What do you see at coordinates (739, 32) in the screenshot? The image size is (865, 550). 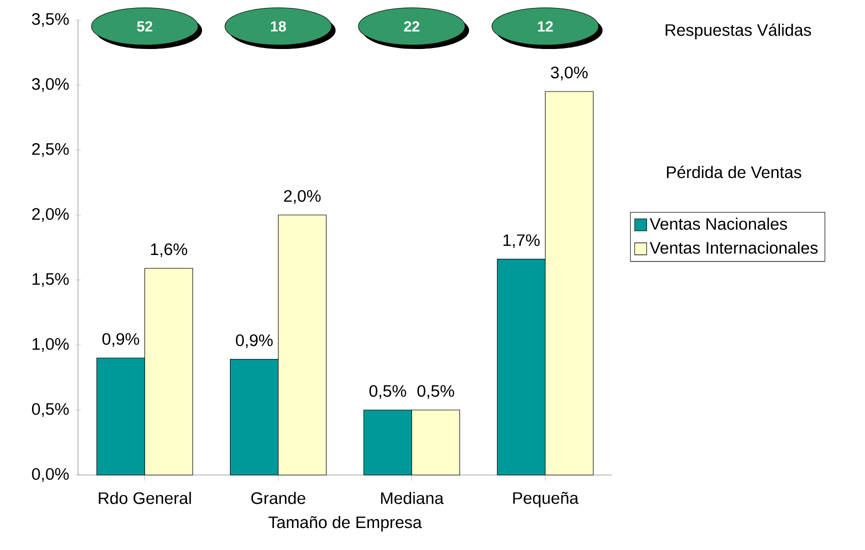 I see `text: Respuestas Válidas` at bounding box center [739, 32].